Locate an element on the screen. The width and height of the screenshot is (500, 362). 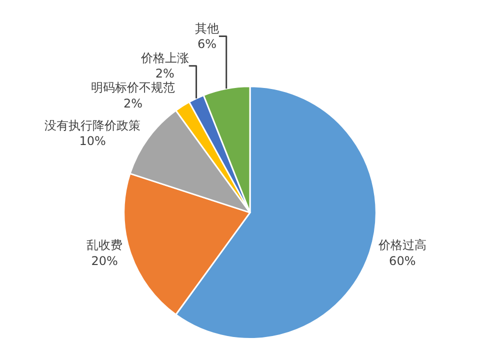
data-label: 6% is located at coordinates (206, 44).